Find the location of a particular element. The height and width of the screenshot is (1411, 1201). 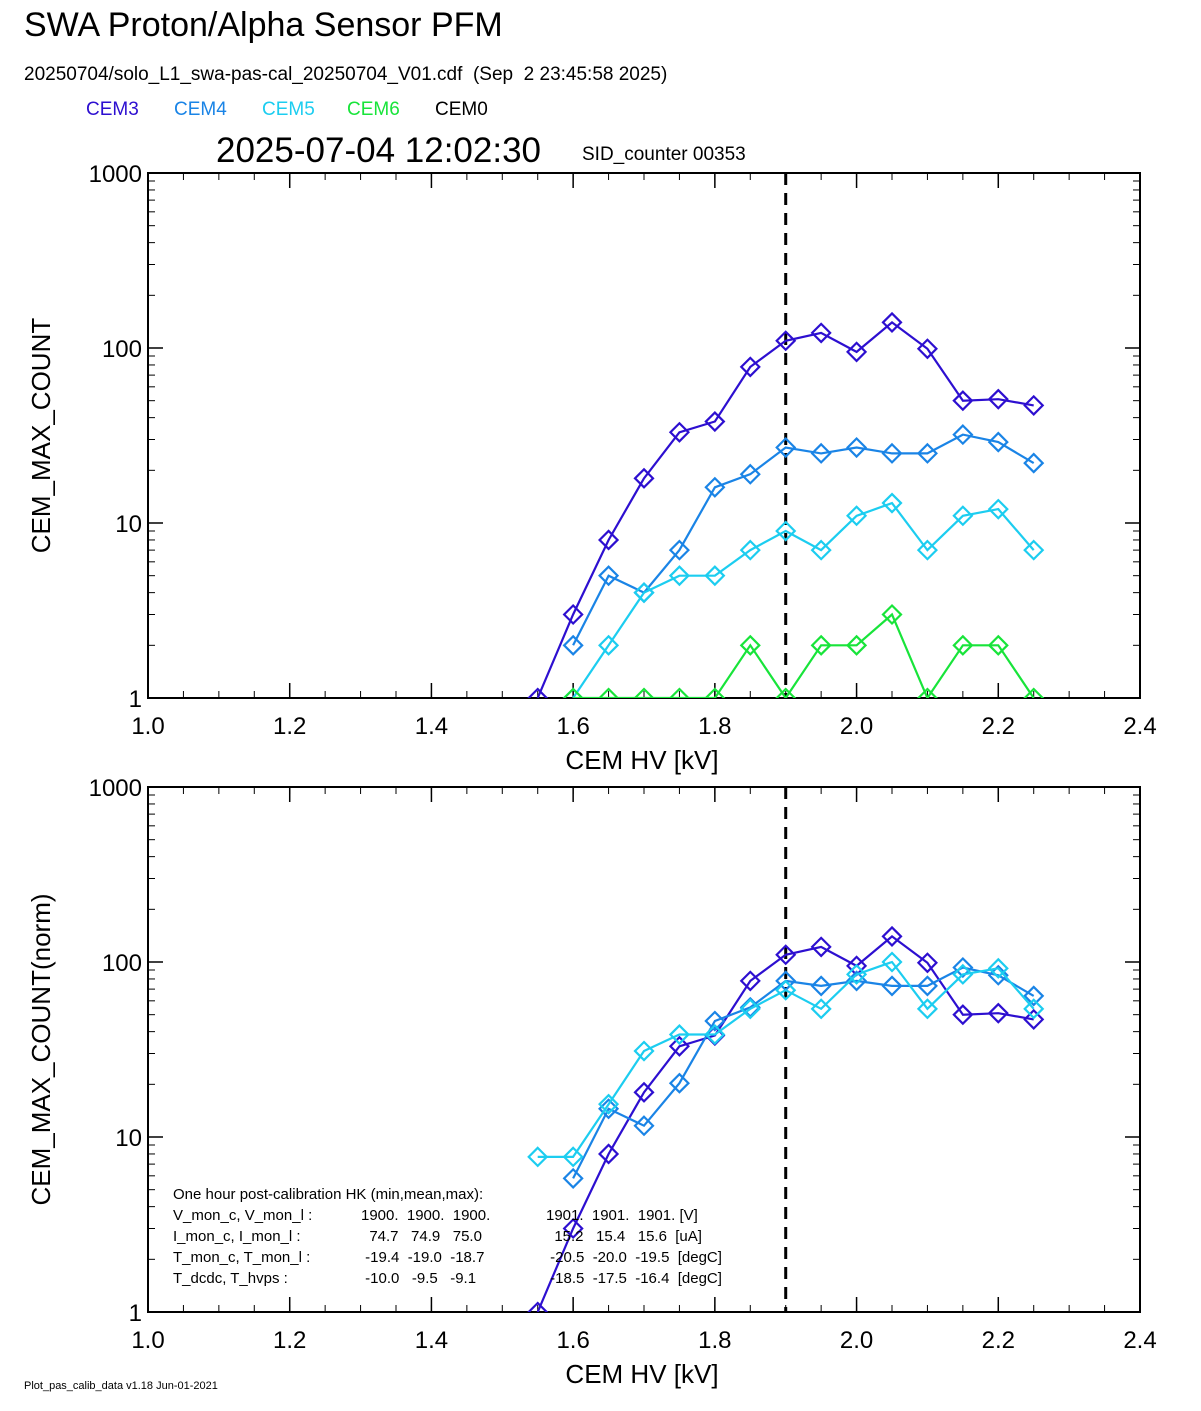

hk-row-c: 1900. 1900. 1900. is located at coordinates (425, 1215).